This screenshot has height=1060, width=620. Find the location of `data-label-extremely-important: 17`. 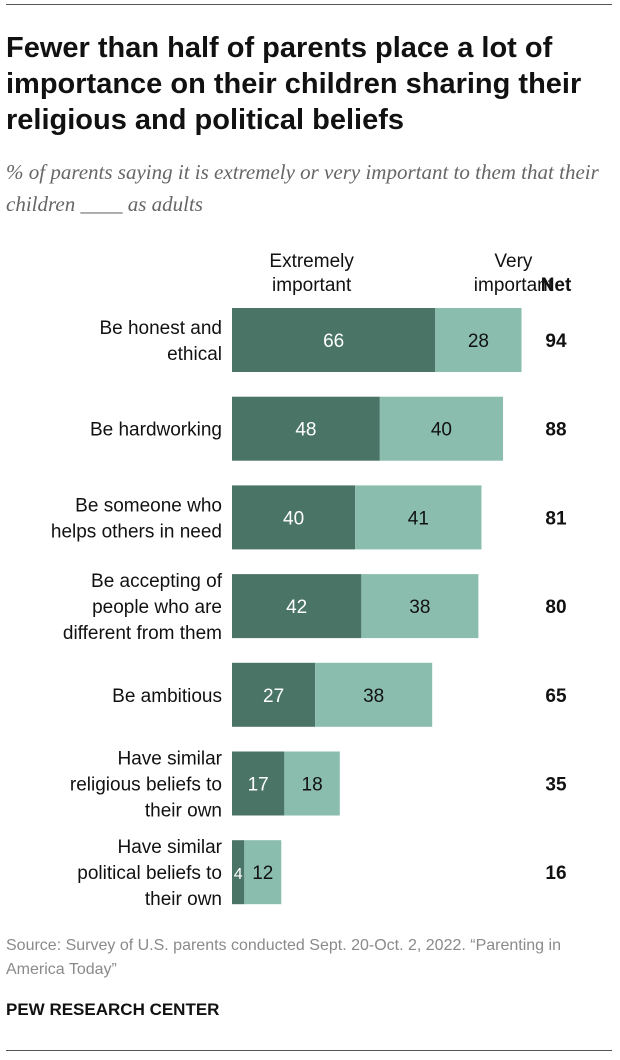

data-label-extremely-important: 17 is located at coordinates (258, 785).